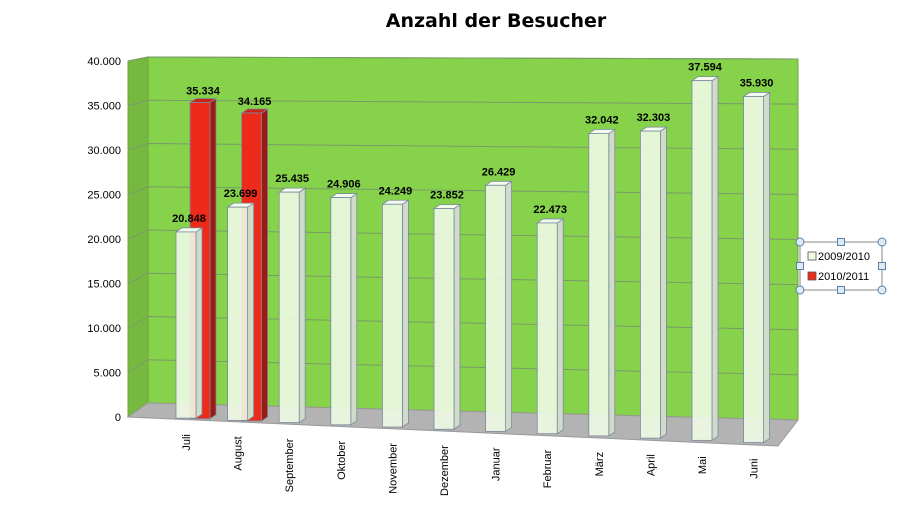 The width and height of the screenshot is (914, 511). I want to click on bar-2009-2010-oktober-front, so click(341, 311).